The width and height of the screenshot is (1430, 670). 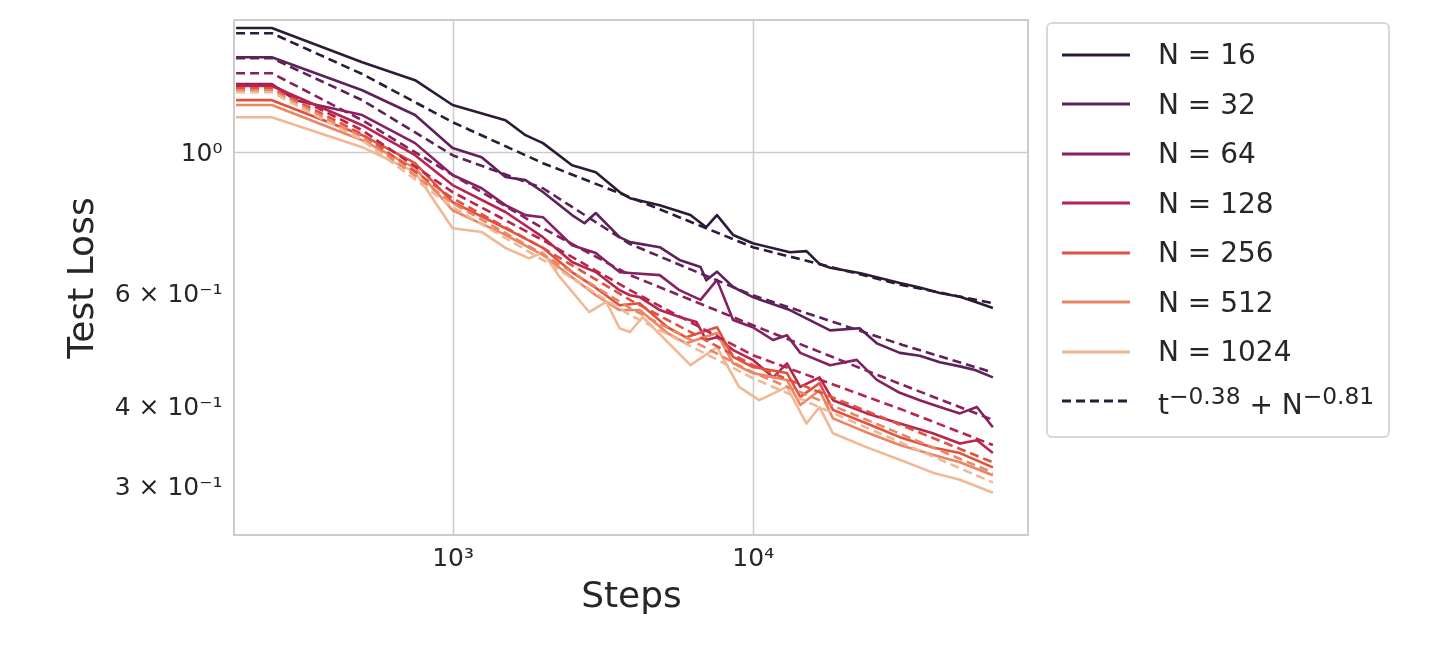 What do you see at coordinates (1216, 253) in the screenshot?
I see `legend-label: N = 256` at bounding box center [1216, 253].